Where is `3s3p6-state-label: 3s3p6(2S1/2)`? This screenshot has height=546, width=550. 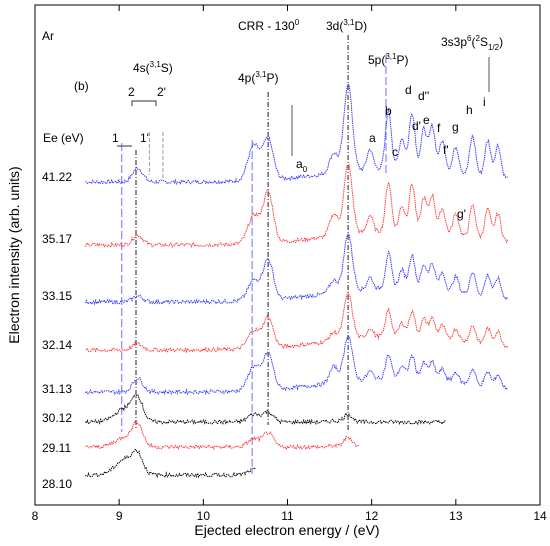
3s3p6-state-label: 3s3p6(2S1/2) is located at coordinates (472, 43).